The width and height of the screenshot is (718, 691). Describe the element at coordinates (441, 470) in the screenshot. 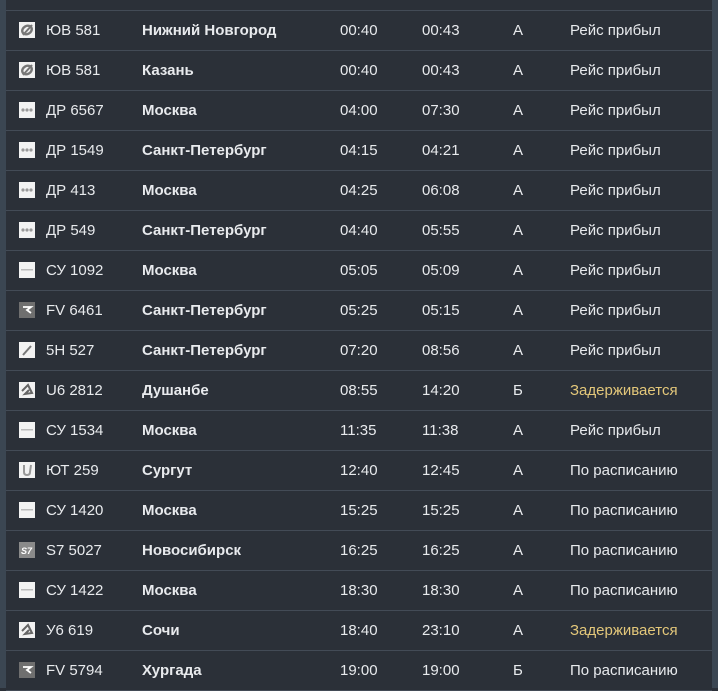

I see `actual-time: 12:45` at that location.